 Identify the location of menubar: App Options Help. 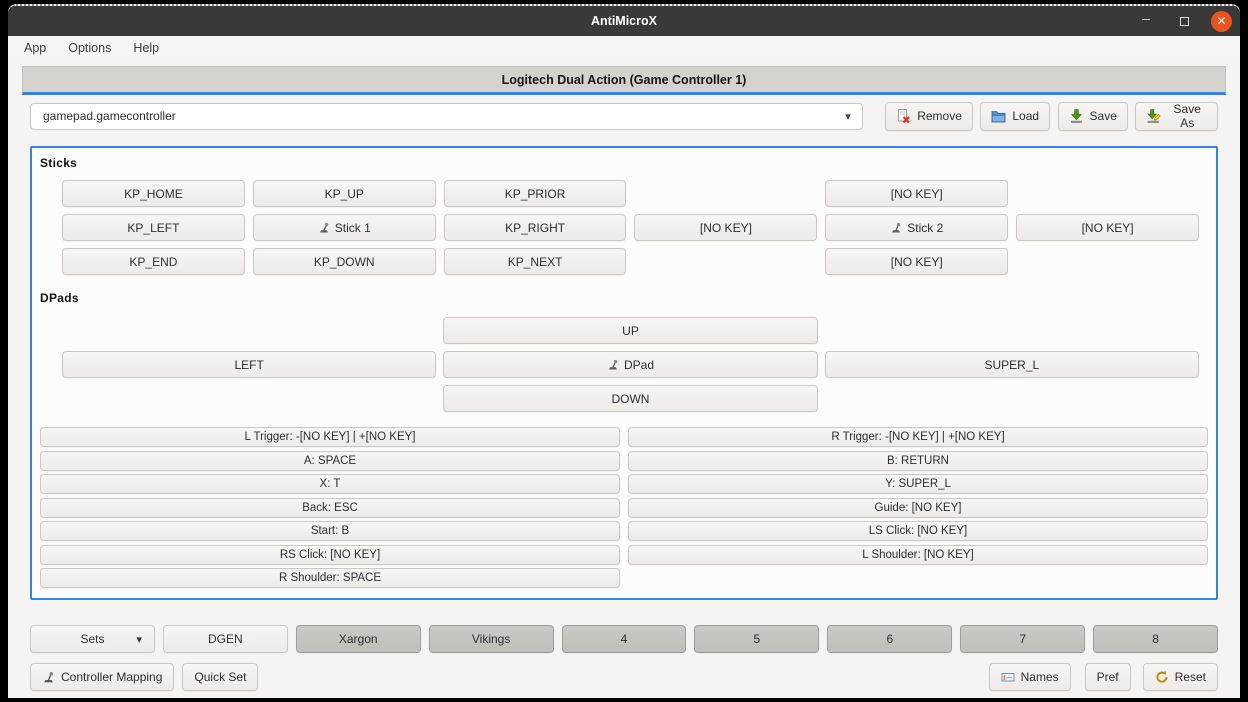
(624, 47).